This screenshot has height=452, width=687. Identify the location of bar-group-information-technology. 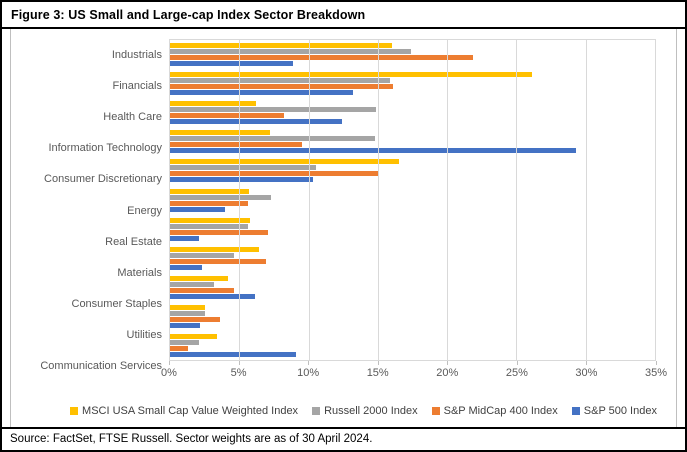
(412, 141).